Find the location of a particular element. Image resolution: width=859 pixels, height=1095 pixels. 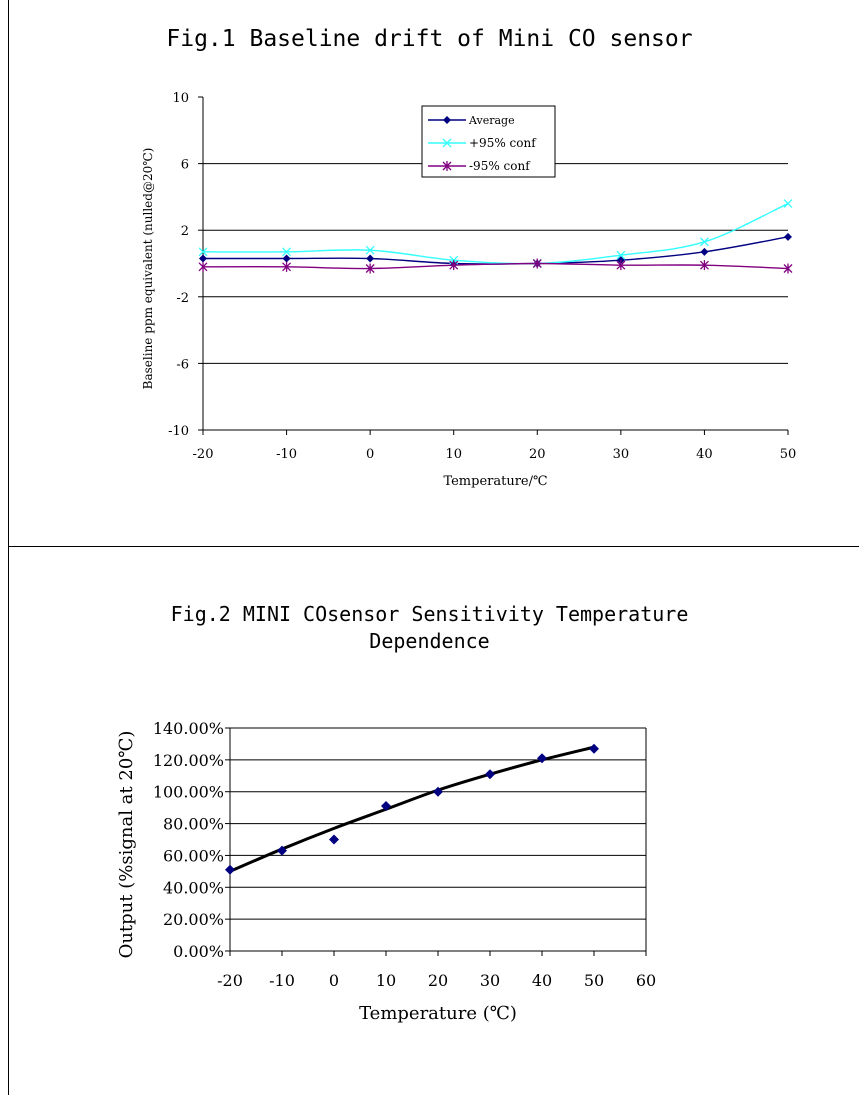

figure-divider is located at coordinates (433, 546).